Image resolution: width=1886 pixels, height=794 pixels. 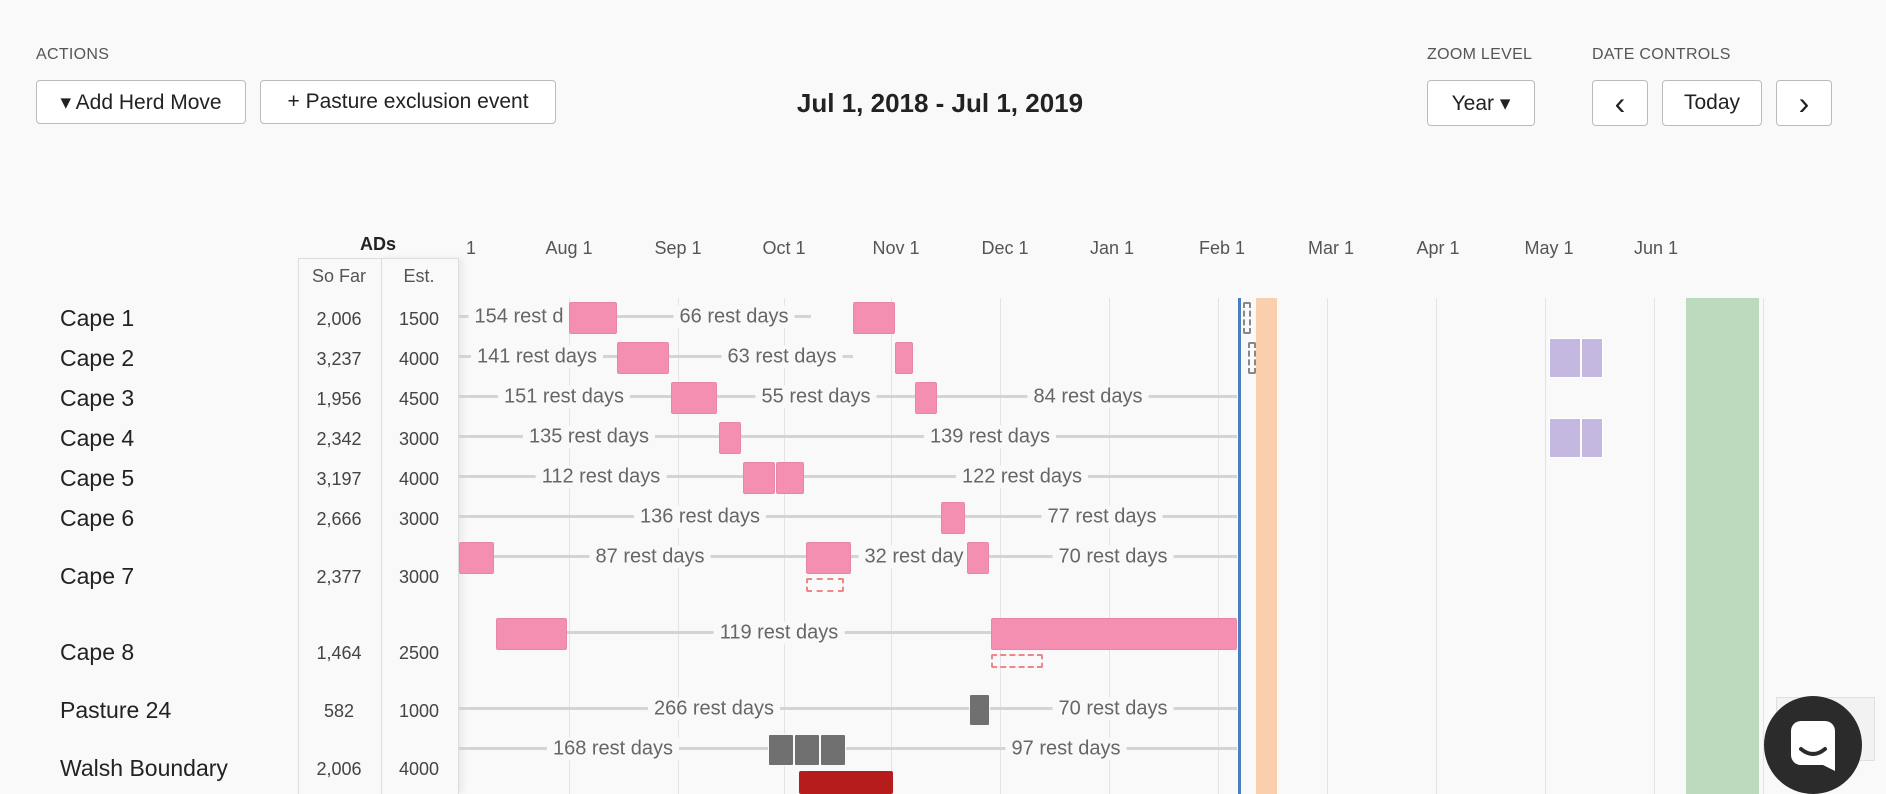 I want to click on est-value: 4500, so click(x=419, y=399).